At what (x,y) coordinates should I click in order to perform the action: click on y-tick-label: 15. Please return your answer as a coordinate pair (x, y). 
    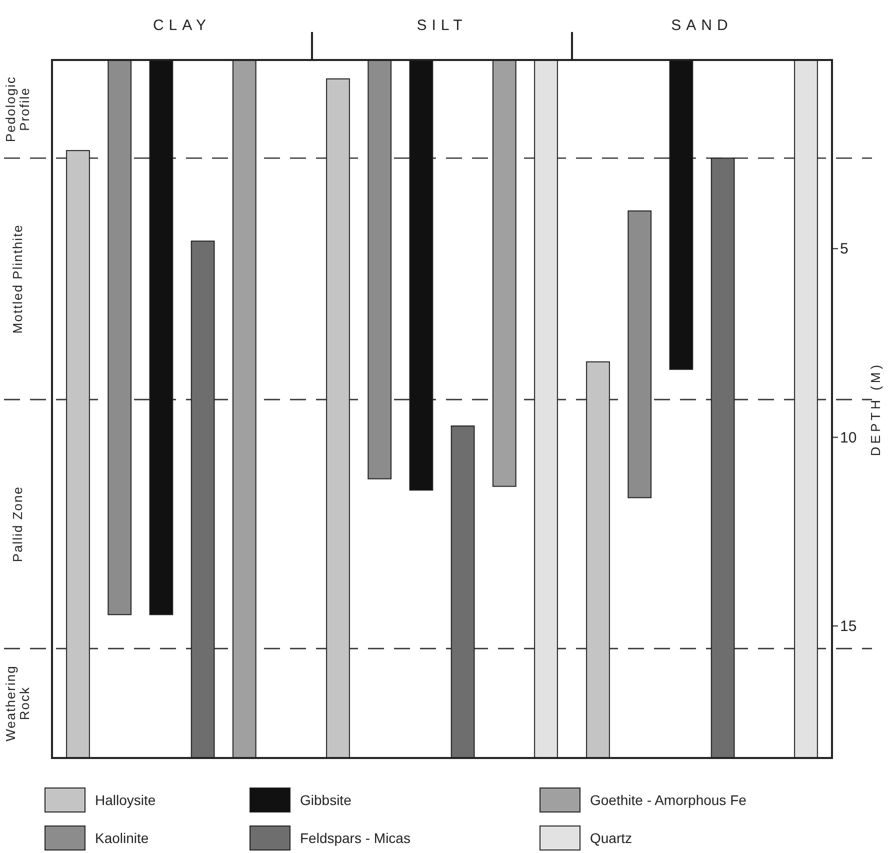
    Looking at the image, I should click on (848, 626).